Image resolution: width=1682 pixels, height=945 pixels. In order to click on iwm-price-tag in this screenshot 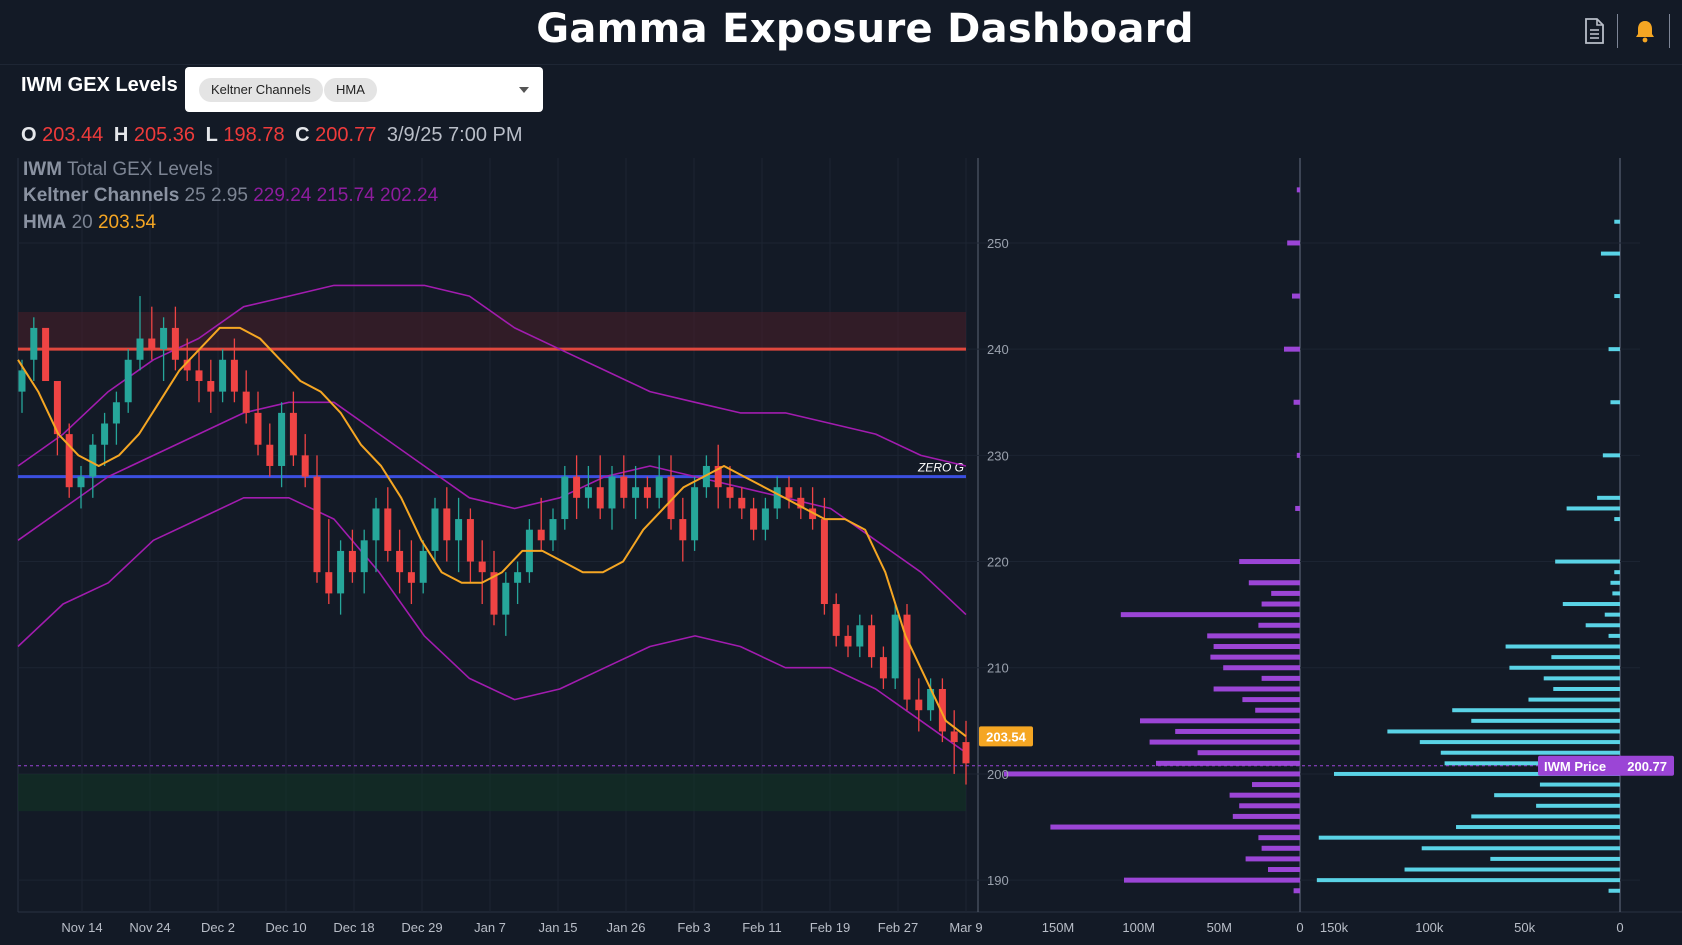, I will do `click(1606, 765)`.